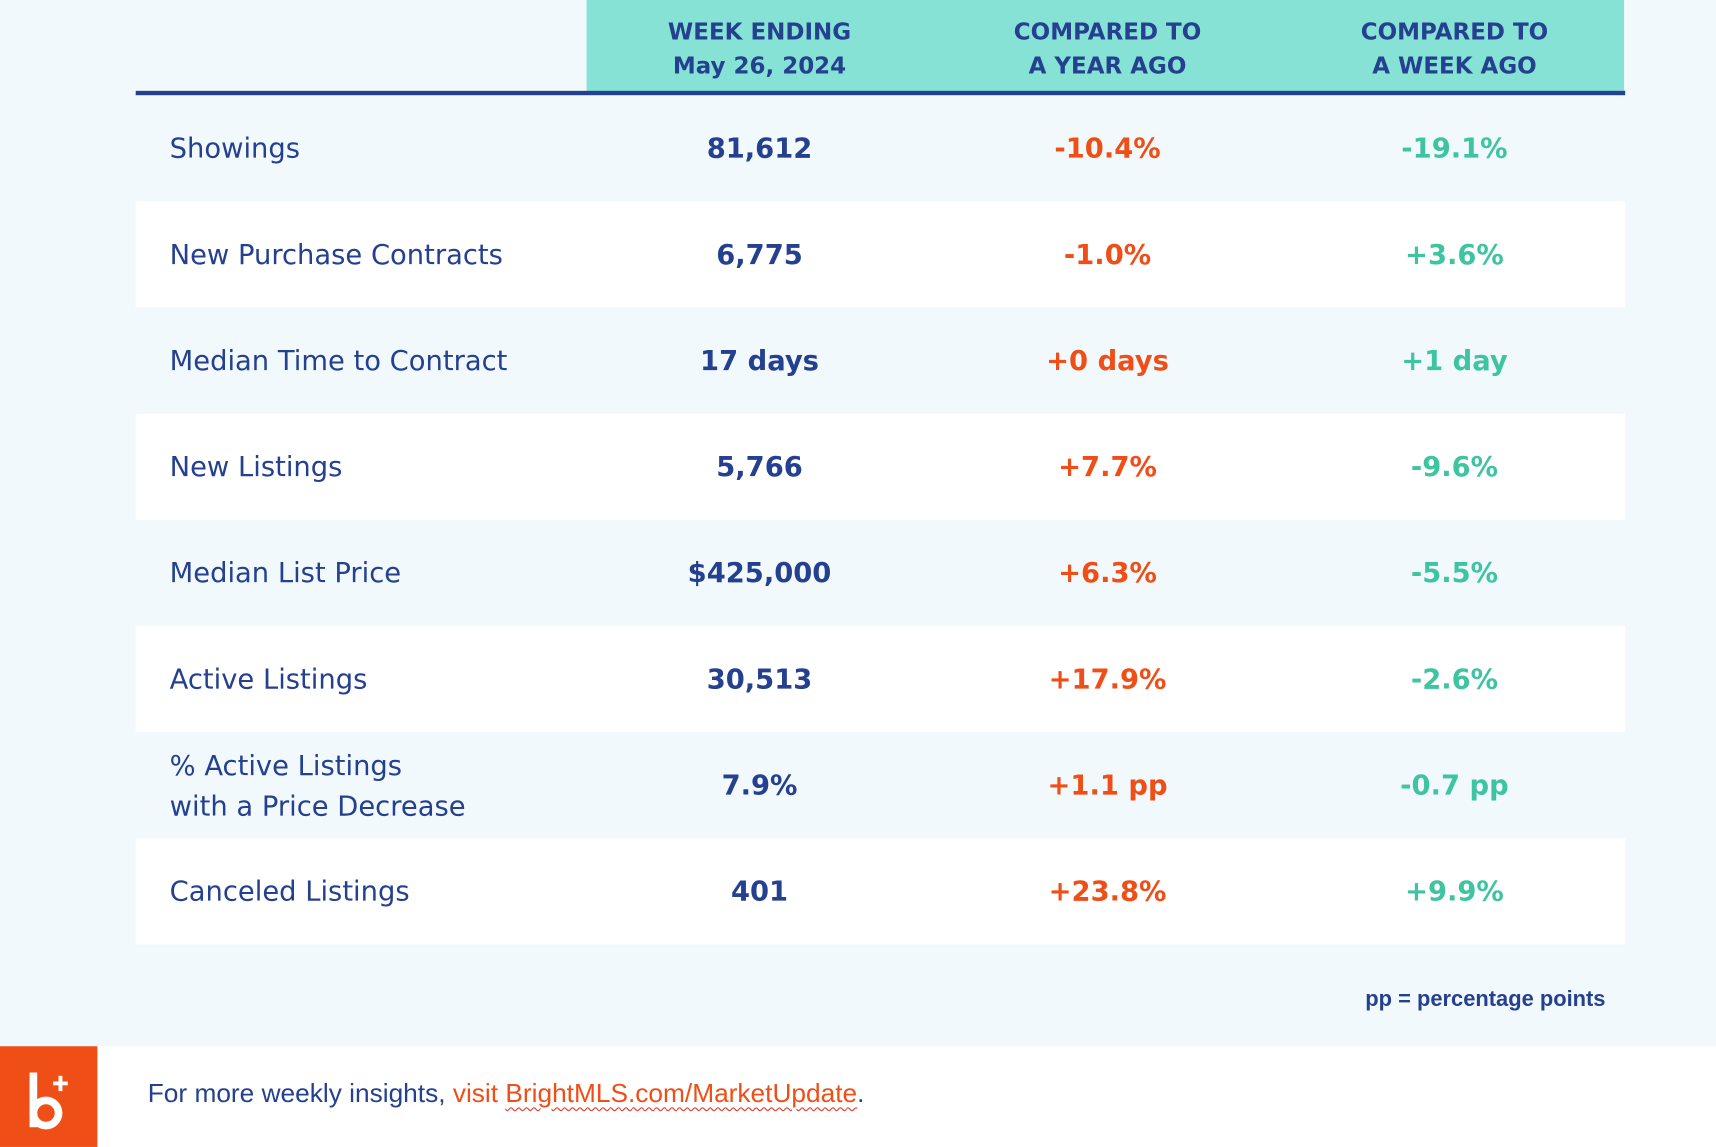  I want to click on year-change: +17.9%, so click(1107, 679).